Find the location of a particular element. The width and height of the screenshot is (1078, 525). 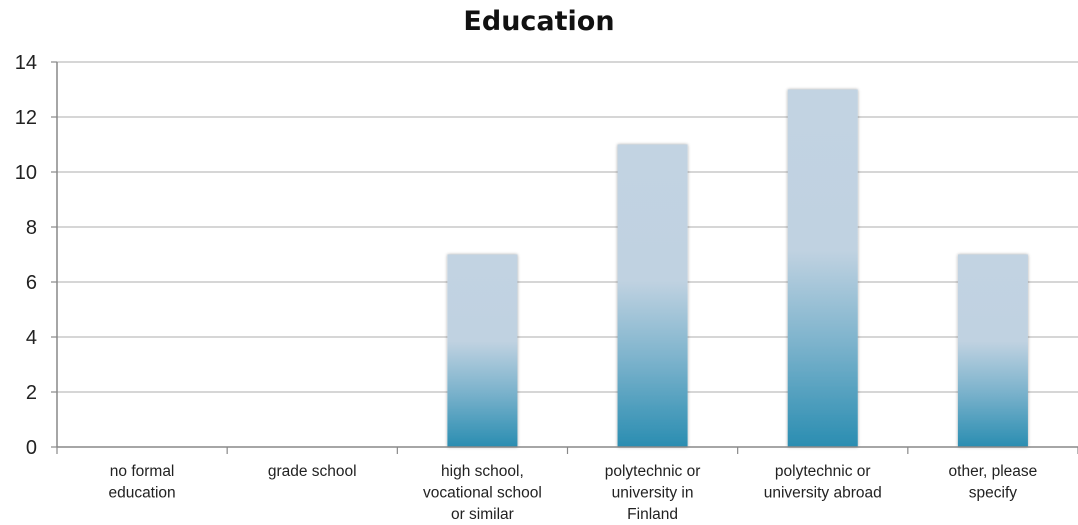

chart-title: Education is located at coordinates (539, 21).